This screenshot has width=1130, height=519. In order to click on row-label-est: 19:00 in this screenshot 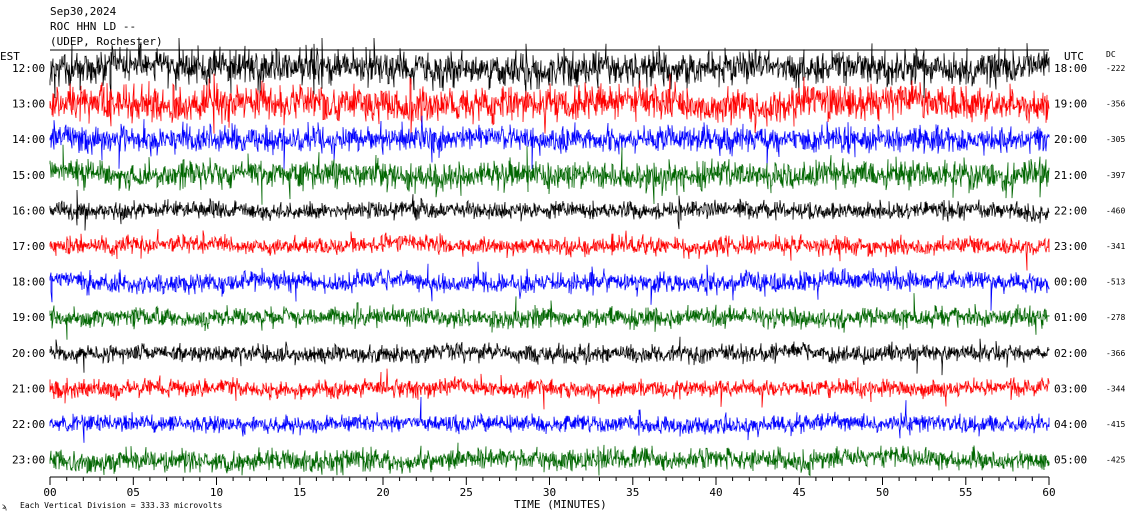, I will do `click(28, 317)`.